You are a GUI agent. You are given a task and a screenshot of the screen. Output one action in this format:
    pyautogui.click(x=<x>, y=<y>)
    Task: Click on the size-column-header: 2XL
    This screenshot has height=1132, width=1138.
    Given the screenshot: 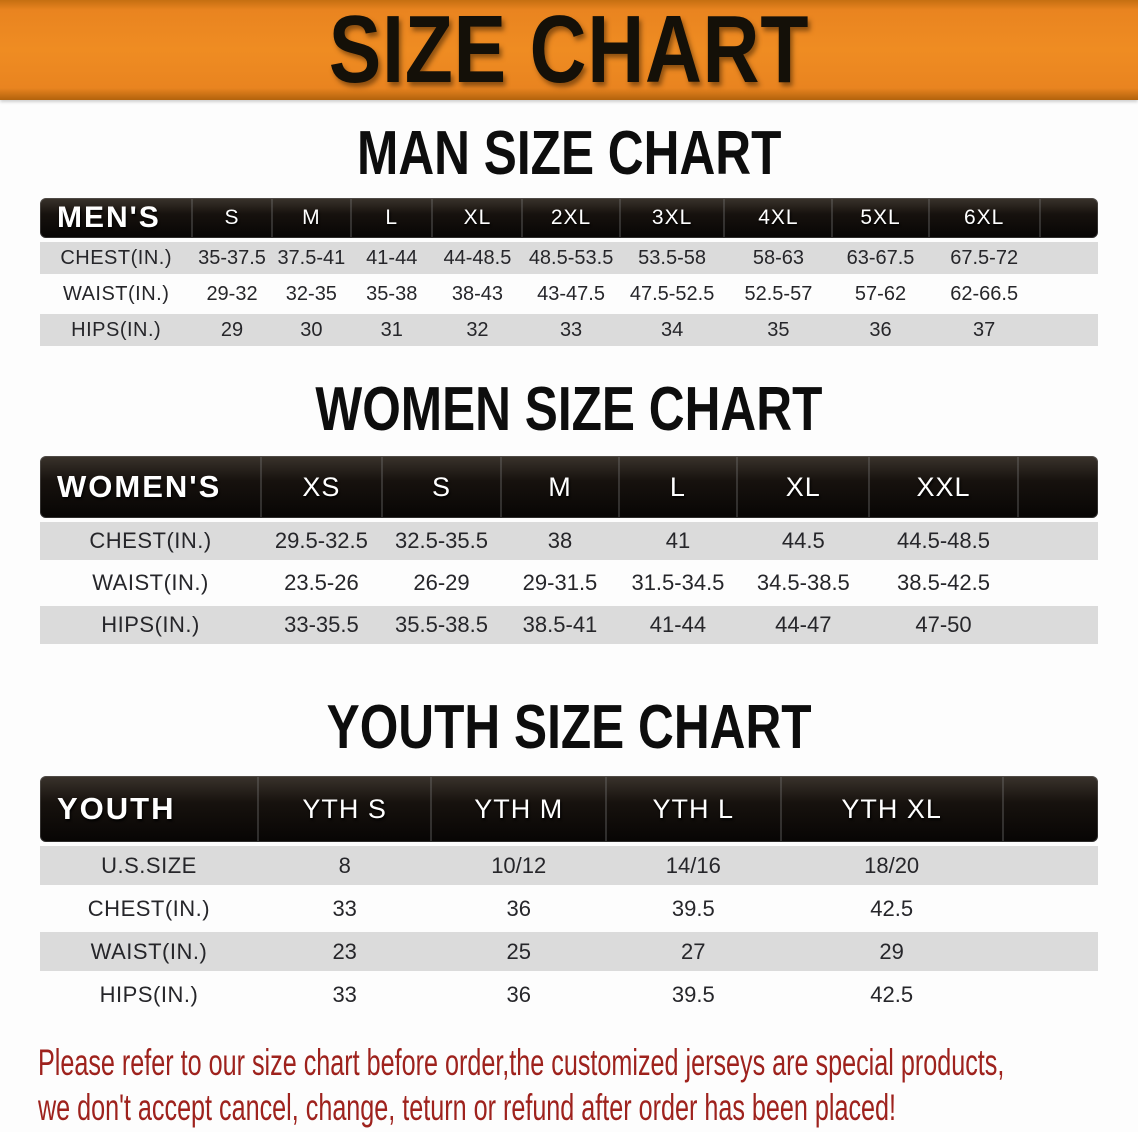 What is the action you would take?
    pyautogui.click(x=571, y=218)
    